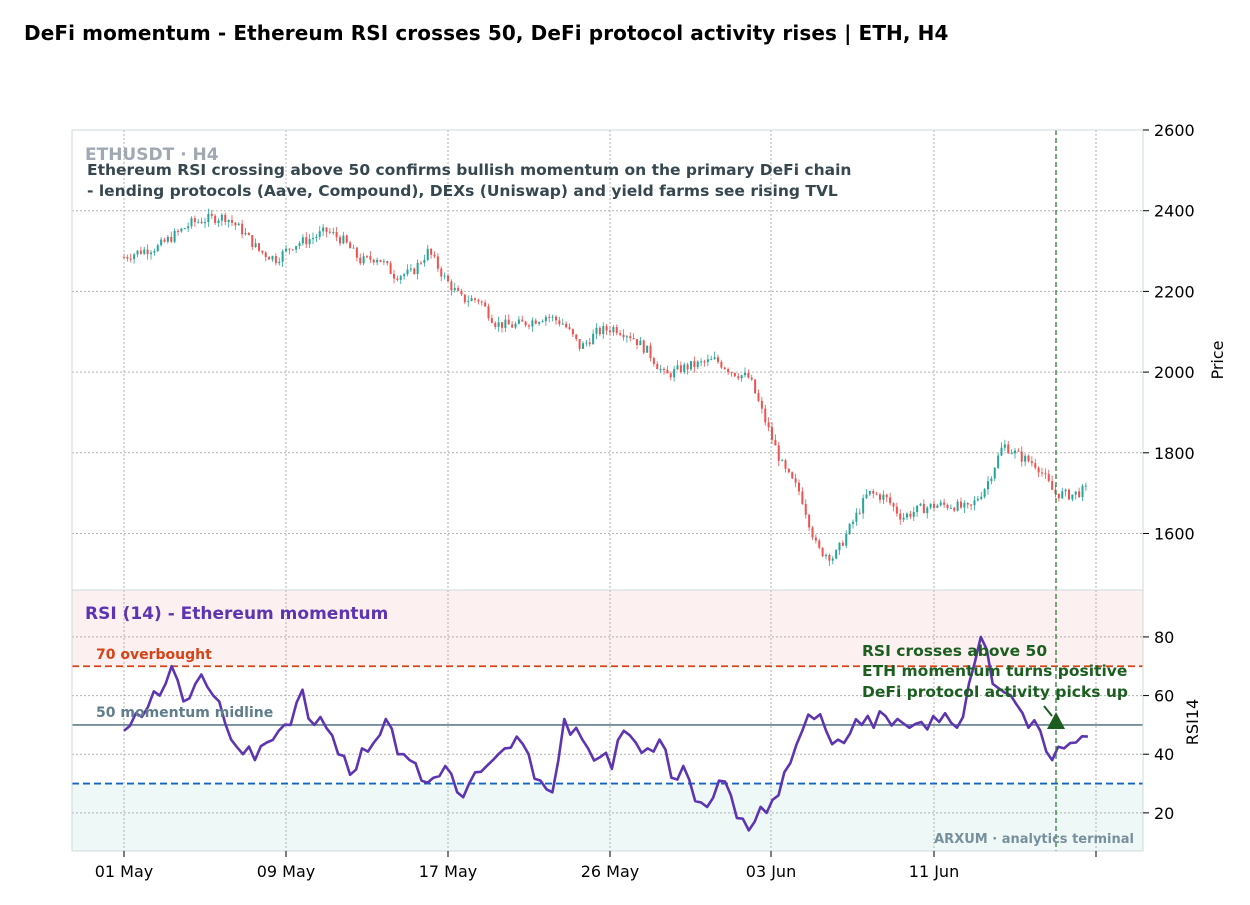  Describe the element at coordinates (1164, 696) in the screenshot. I see `rsi-ytick-label-2: 60` at that location.